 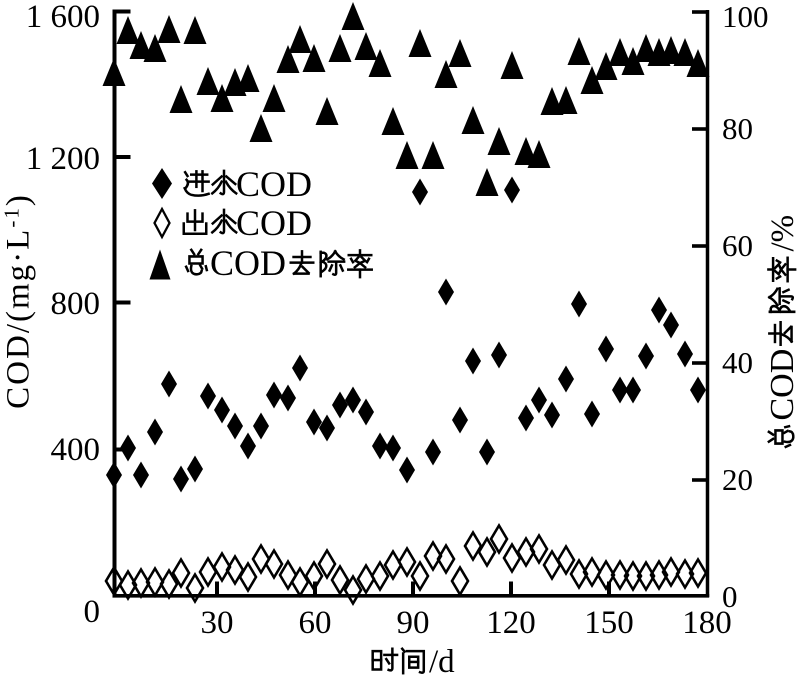 I want to click on svg-text: 180, so click(x=707, y=623).